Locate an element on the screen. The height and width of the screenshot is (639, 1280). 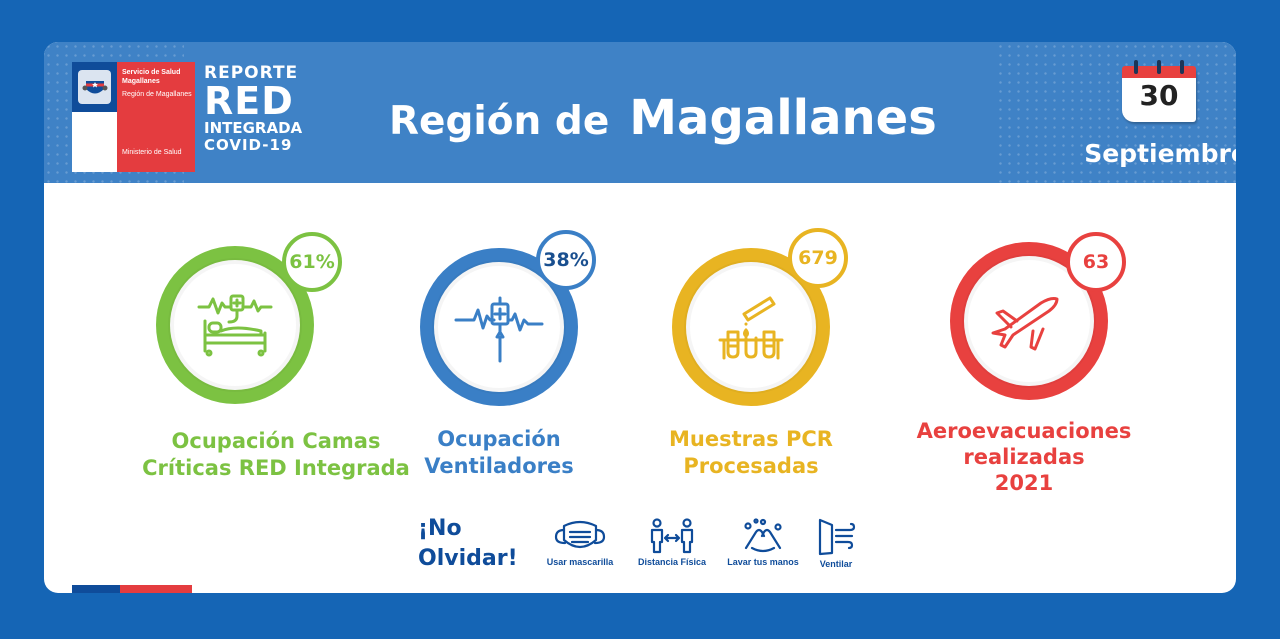
aeroevacuations-value: 63 is located at coordinates (1096, 262).